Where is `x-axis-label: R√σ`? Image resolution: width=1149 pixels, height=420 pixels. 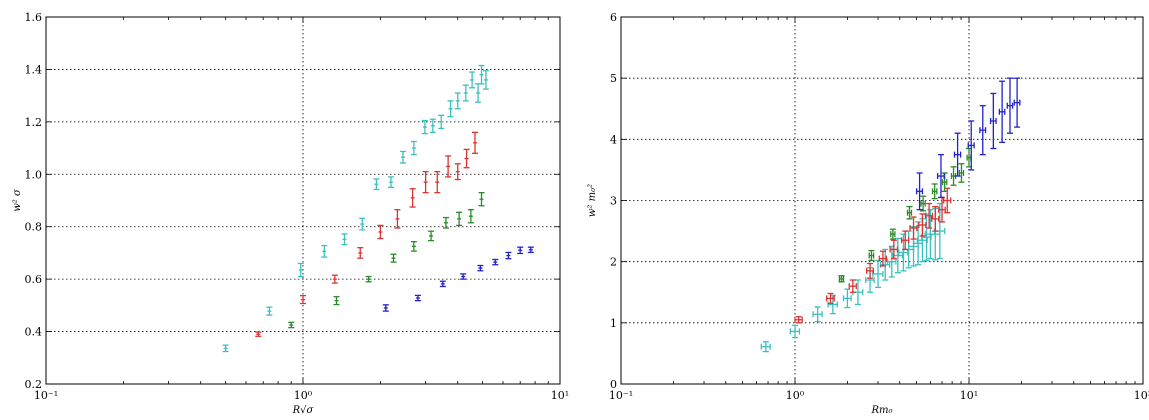
x-axis-label: R√σ is located at coordinates (303, 410).